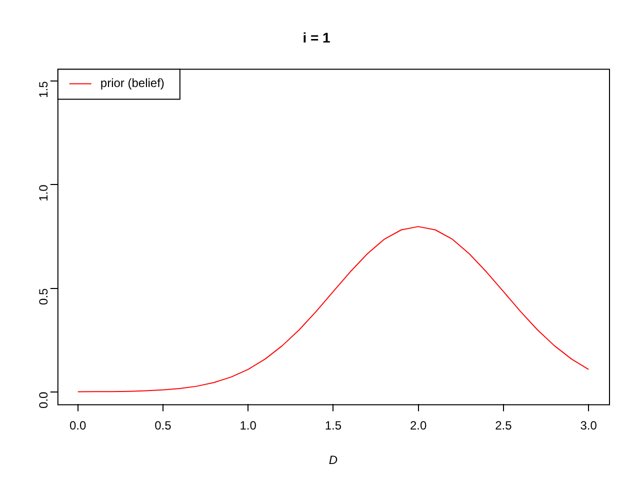 This screenshot has width=640, height=480. What do you see at coordinates (43, 193) in the screenshot?
I see `y-tick-label: 1.0` at bounding box center [43, 193].